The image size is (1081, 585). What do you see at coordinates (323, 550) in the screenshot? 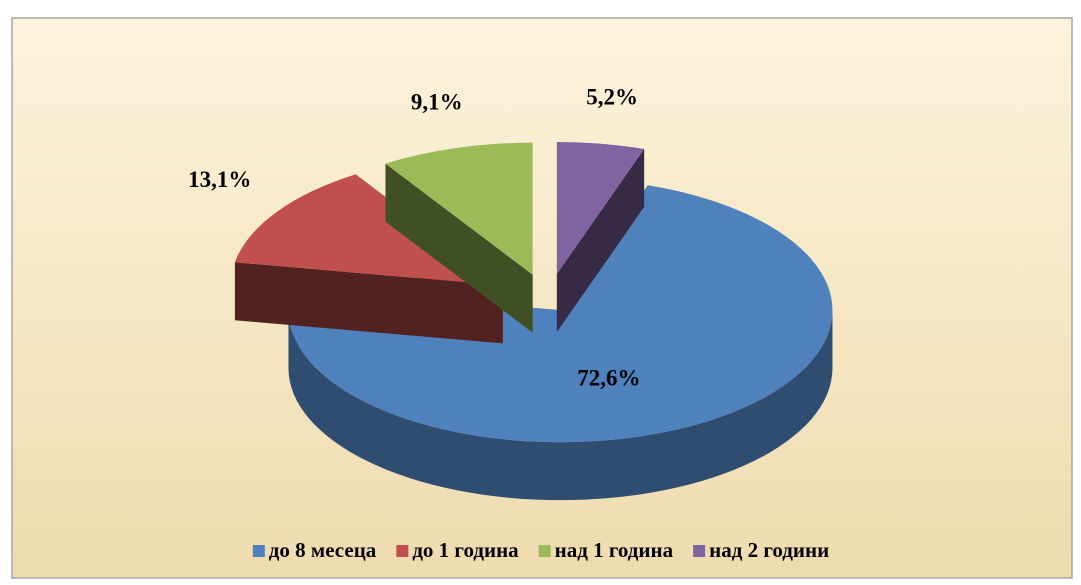
I see `legend-label: до 8 месеца` at bounding box center [323, 550].